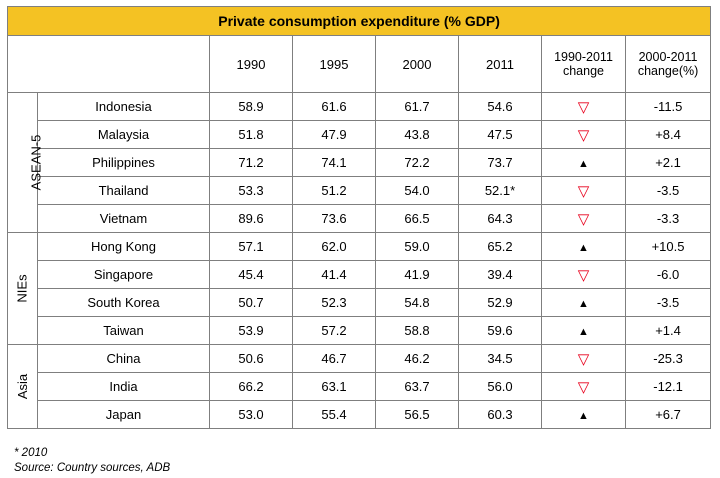 This screenshot has height=478, width=720. What do you see at coordinates (123, 274) in the screenshot?
I see `country-cell: Singapore` at bounding box center [123, 274].